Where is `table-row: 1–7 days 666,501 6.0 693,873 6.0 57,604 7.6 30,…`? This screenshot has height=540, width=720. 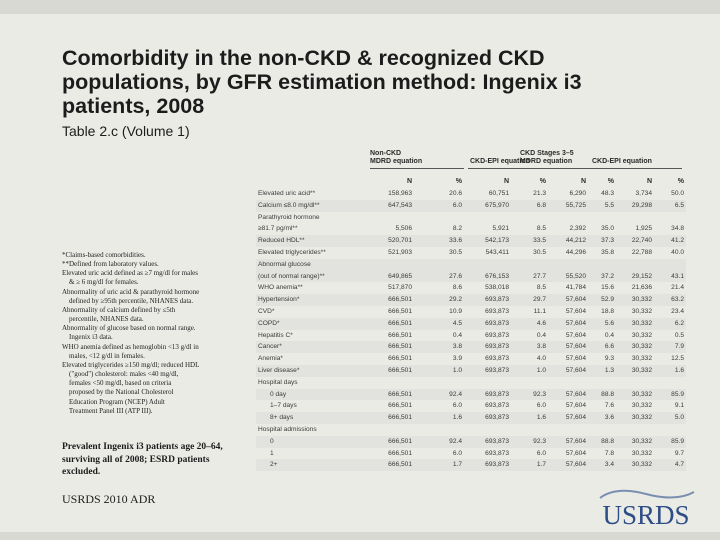 table-row: 1–7 days 666,501 6.0 693,873 6.0 57,604 7.6 30,… is located at coordinates (471, 406).